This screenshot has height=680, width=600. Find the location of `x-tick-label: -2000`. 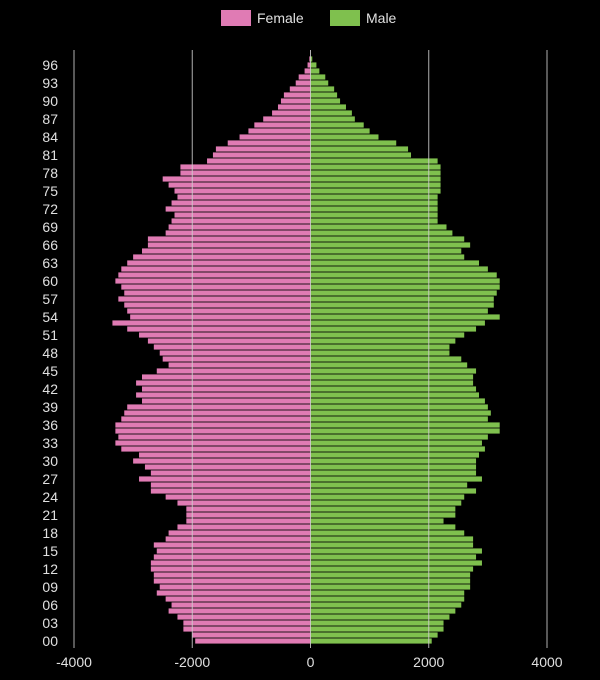

x-tick-label: -2000 is located at coordinates (192, 662).